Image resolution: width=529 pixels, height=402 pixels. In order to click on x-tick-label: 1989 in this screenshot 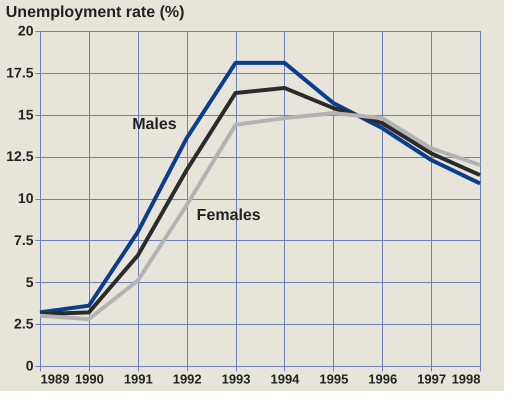, I will do `click(55, 379)`.